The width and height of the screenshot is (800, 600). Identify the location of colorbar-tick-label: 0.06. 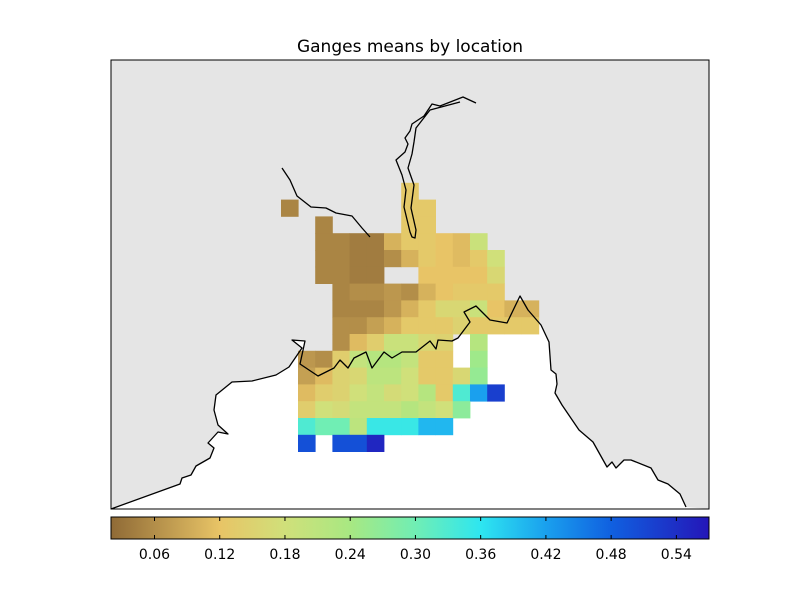
(154, 555).